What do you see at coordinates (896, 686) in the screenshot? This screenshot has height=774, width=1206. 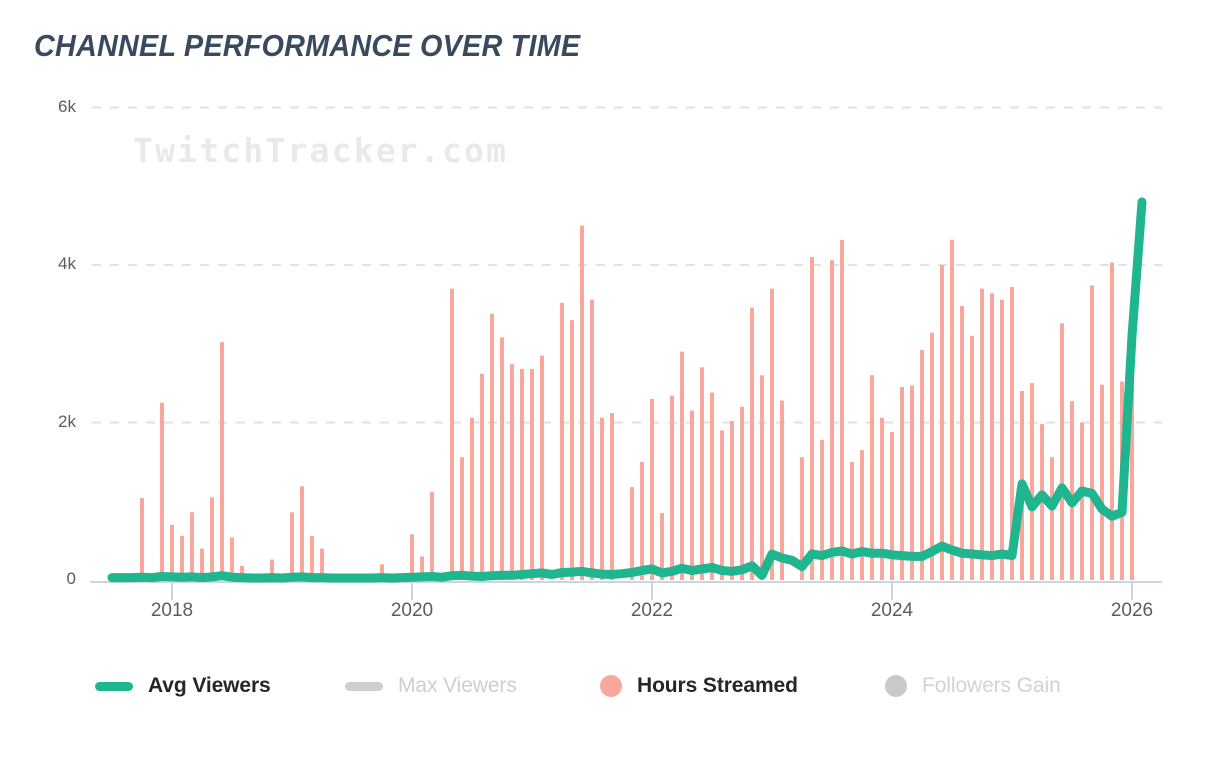 I see `legend-dot-icon` at bounding box center [896, 686].